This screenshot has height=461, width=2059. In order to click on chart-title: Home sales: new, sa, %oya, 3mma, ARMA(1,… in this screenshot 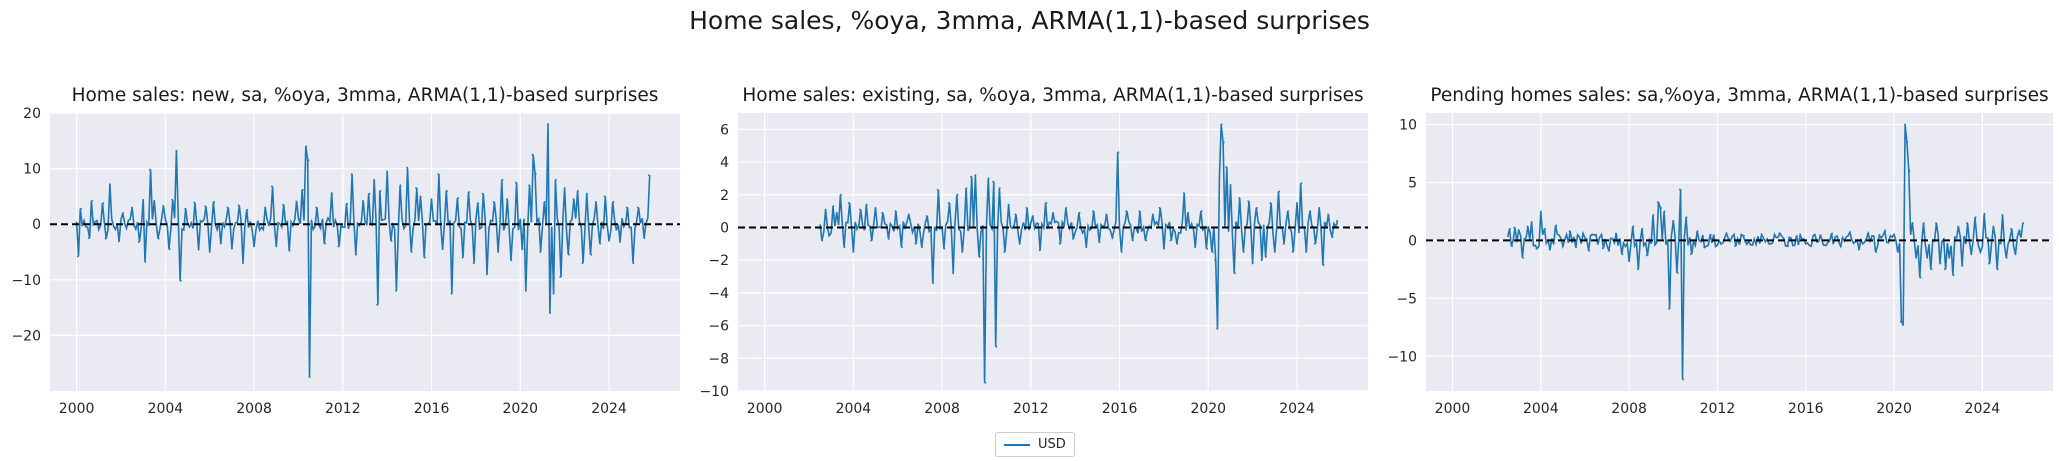, I will do `click(365, 95)`.